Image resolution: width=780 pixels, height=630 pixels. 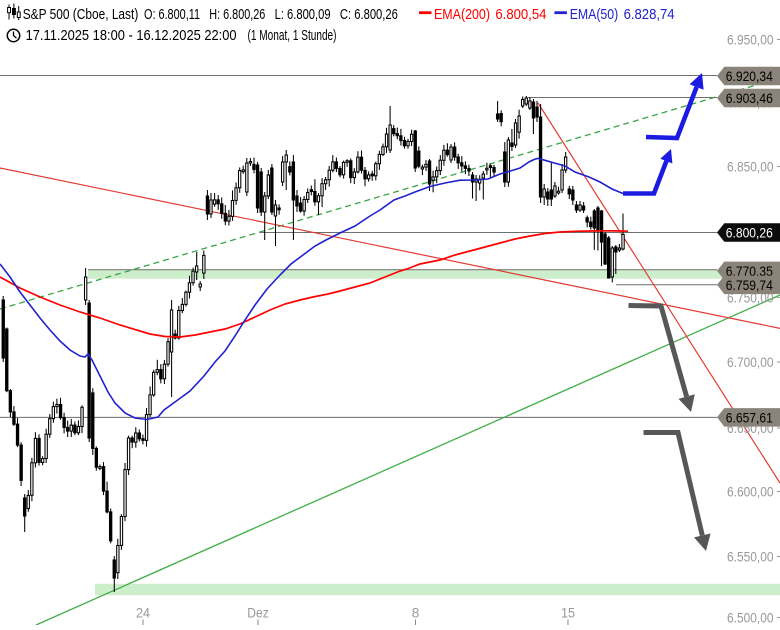 What do you see at coordinates (237, 14) in the screenshot?
I see `svg-text: H: 6.800,26` at bounding box center [237, 14].